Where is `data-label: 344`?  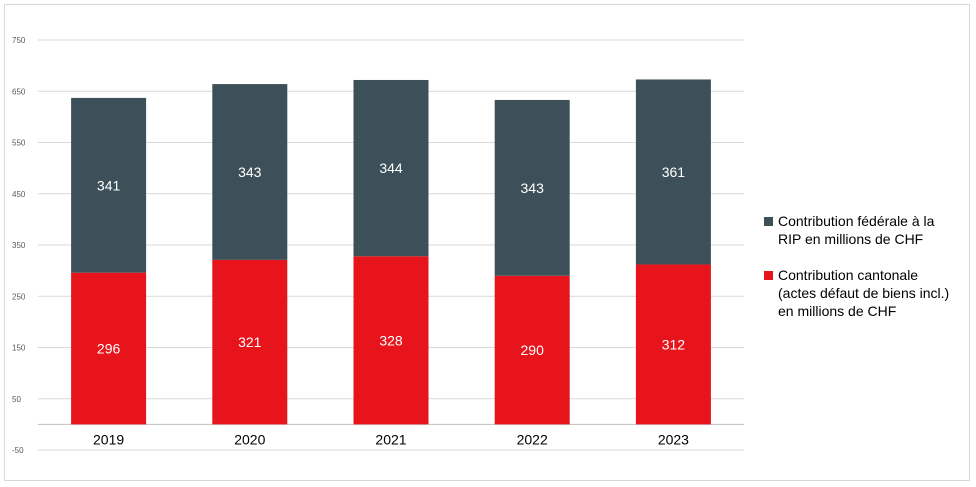 data-label: 344 is located at coordinates (391, 168).